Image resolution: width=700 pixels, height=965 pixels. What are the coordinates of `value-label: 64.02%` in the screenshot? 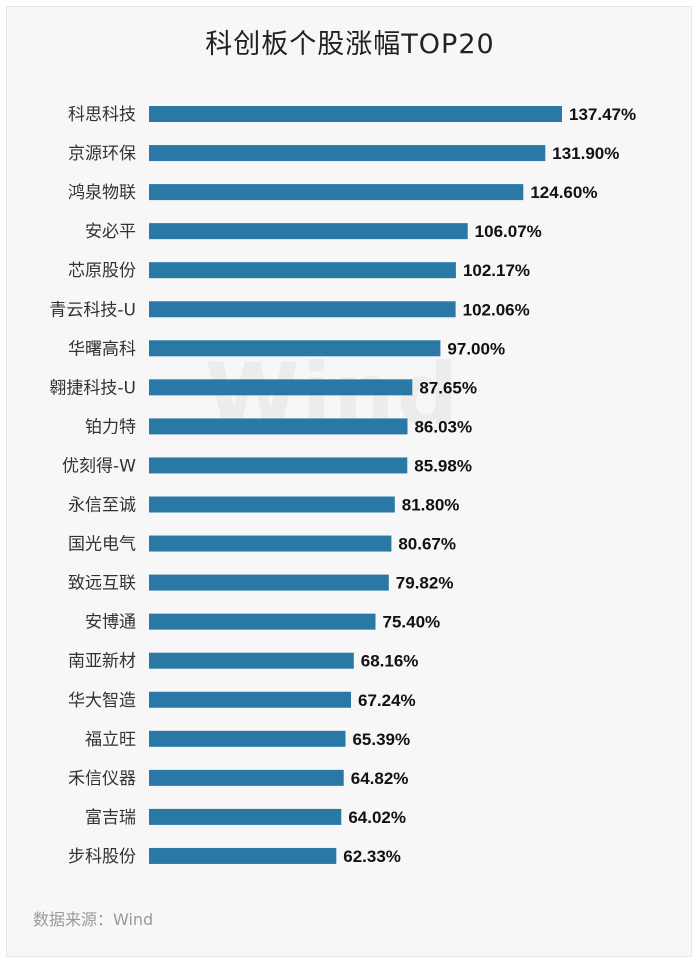 It's located at (377, 817).